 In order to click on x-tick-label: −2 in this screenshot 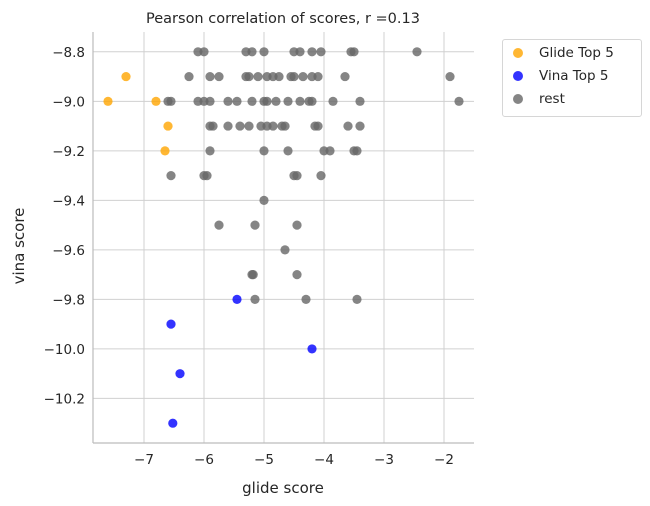, I will do `click(444, 460)`.